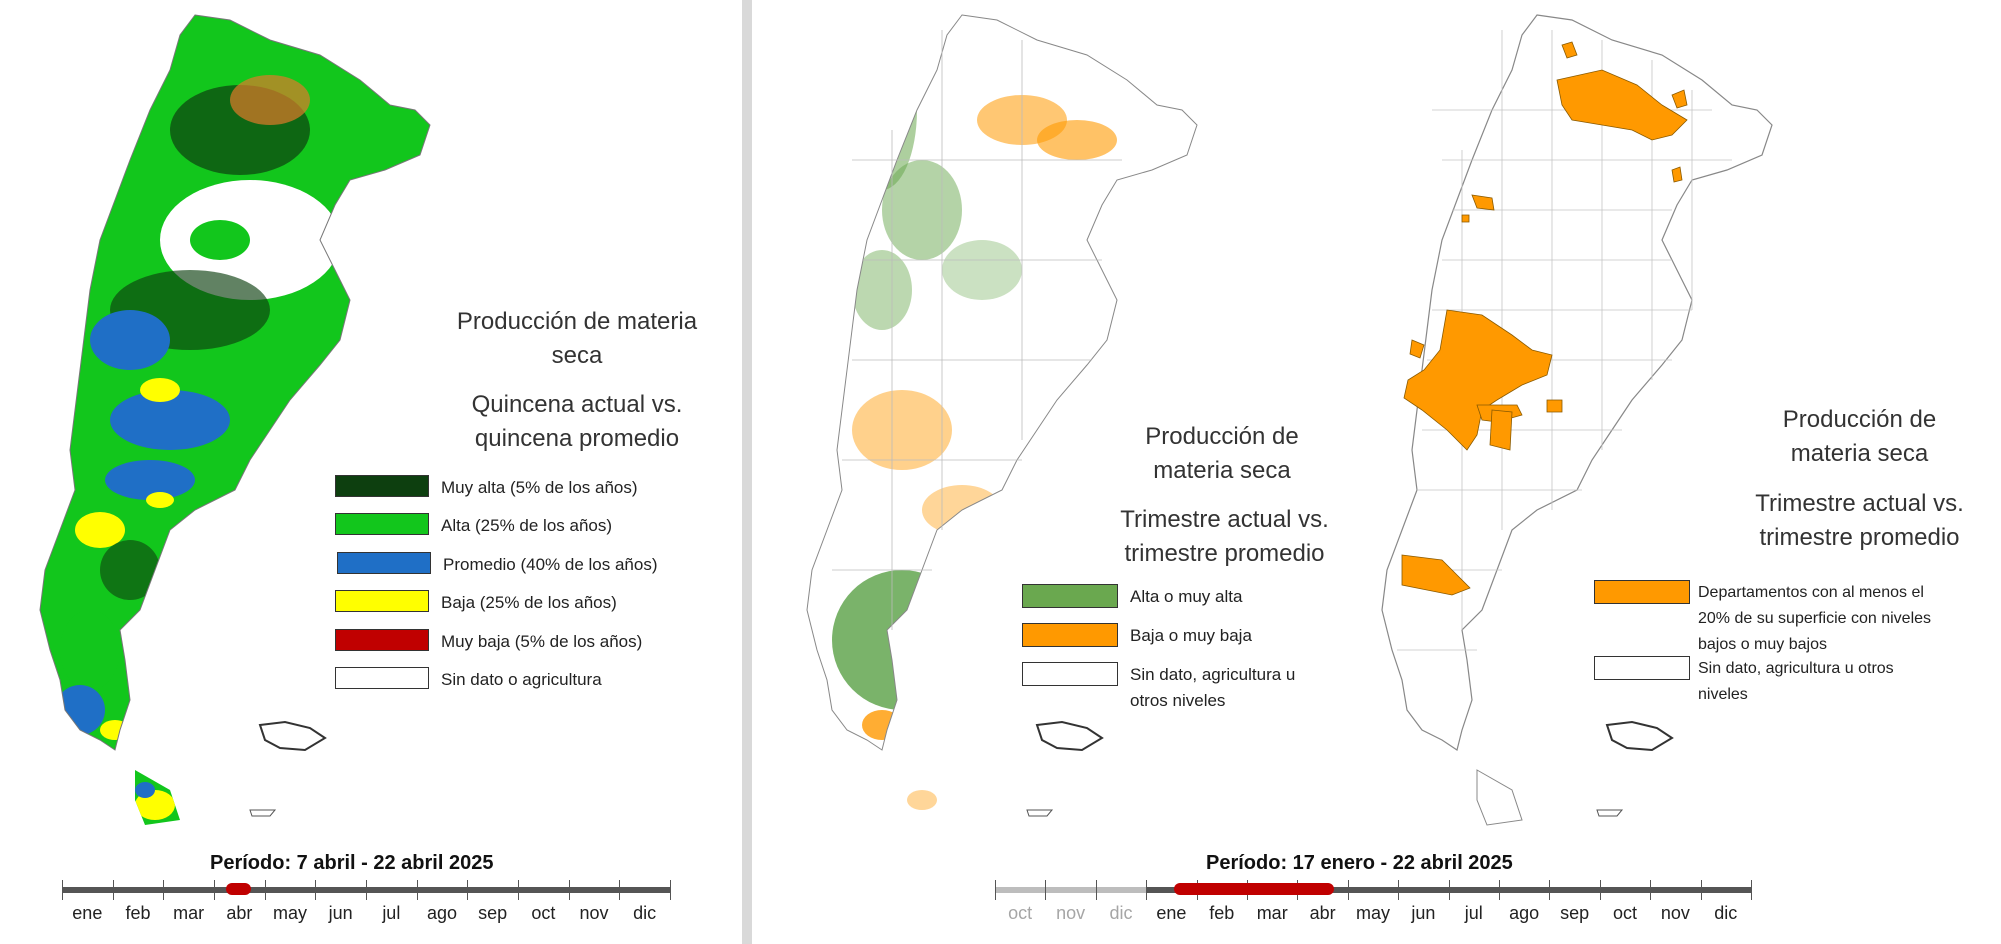 The width and height of the screenshot is (2001, 944). What do you see at coordinates (1178, 700) in the screenshot?
I see `legend-label-line2: otros niveles` at bounding box center [1178, 700].